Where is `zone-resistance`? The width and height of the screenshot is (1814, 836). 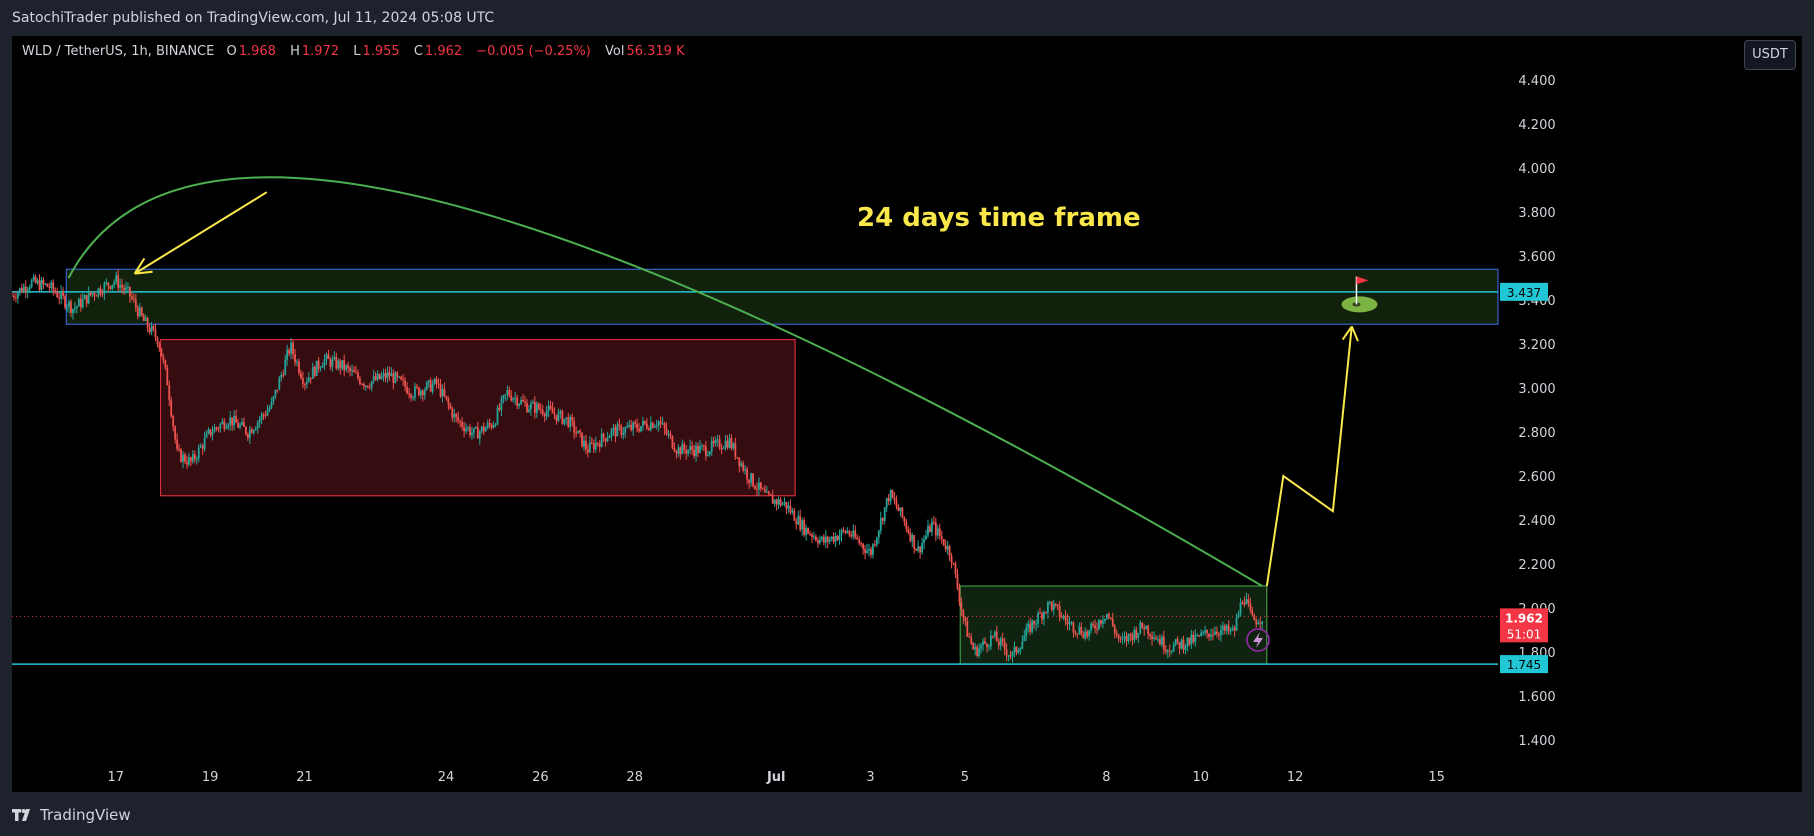 zone-resistance is located at coordinates (782, 296).